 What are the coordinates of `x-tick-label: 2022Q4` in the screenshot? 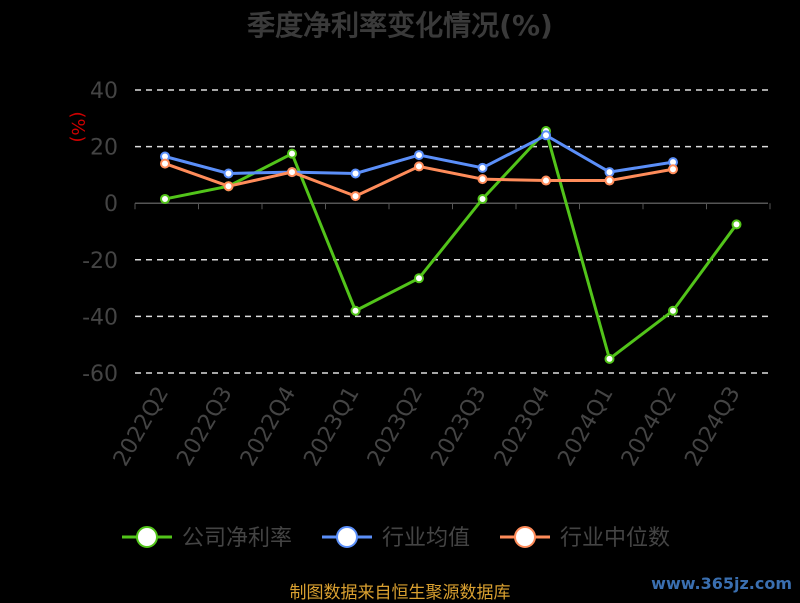 It's located at (268, 427).